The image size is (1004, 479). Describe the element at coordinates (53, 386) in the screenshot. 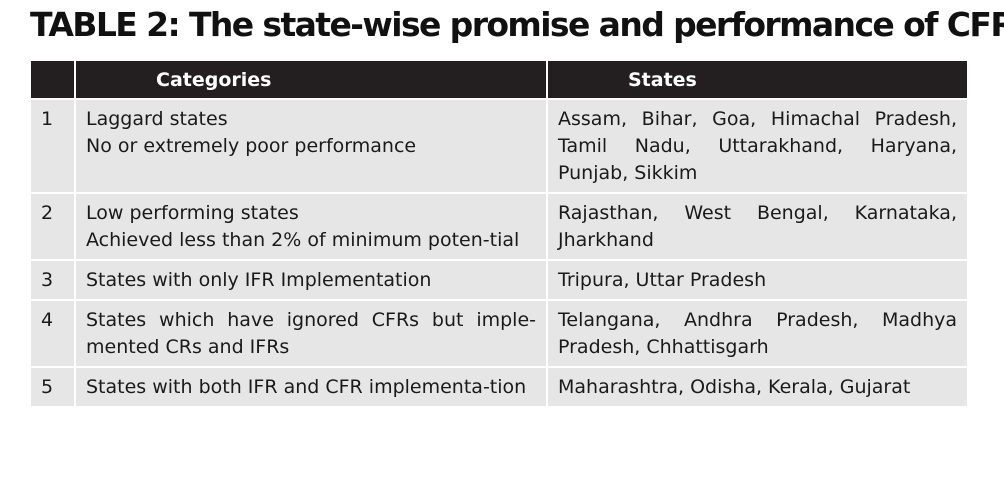

I see `row-number: 5` at that location.